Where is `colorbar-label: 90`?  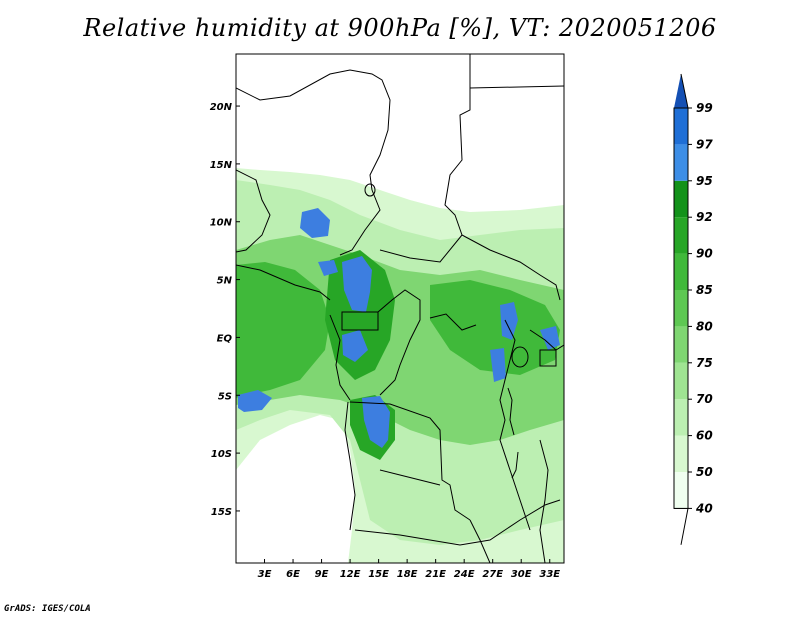 colorbar-label: 90 is located at coordinates (704, 254).